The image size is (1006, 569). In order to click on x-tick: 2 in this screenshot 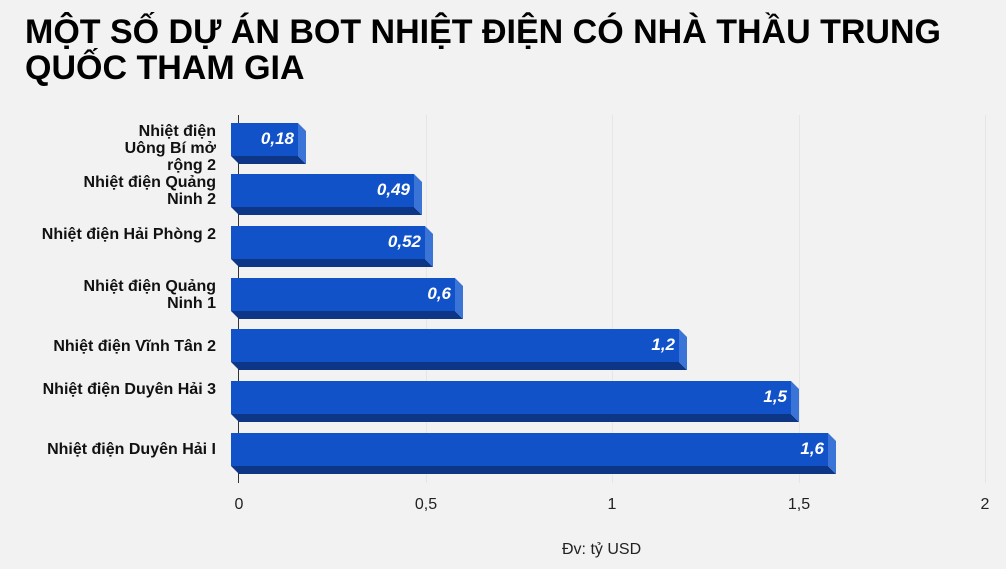, I will do `click(985, 504)`.